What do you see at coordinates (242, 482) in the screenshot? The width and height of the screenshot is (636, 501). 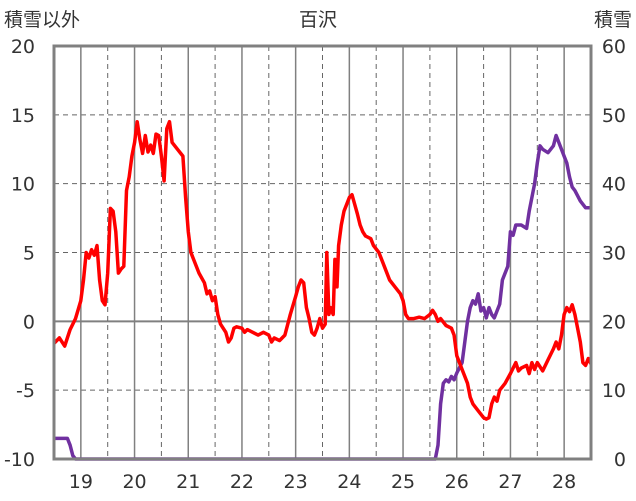 I see `x-tick-label: 22` at bounding box center [242, 482].